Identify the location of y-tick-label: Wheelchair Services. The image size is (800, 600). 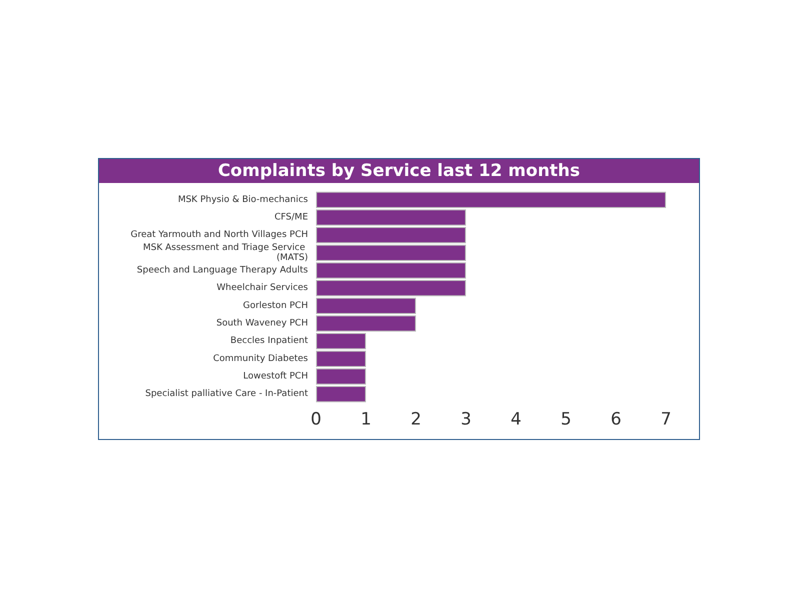
(262, 288).